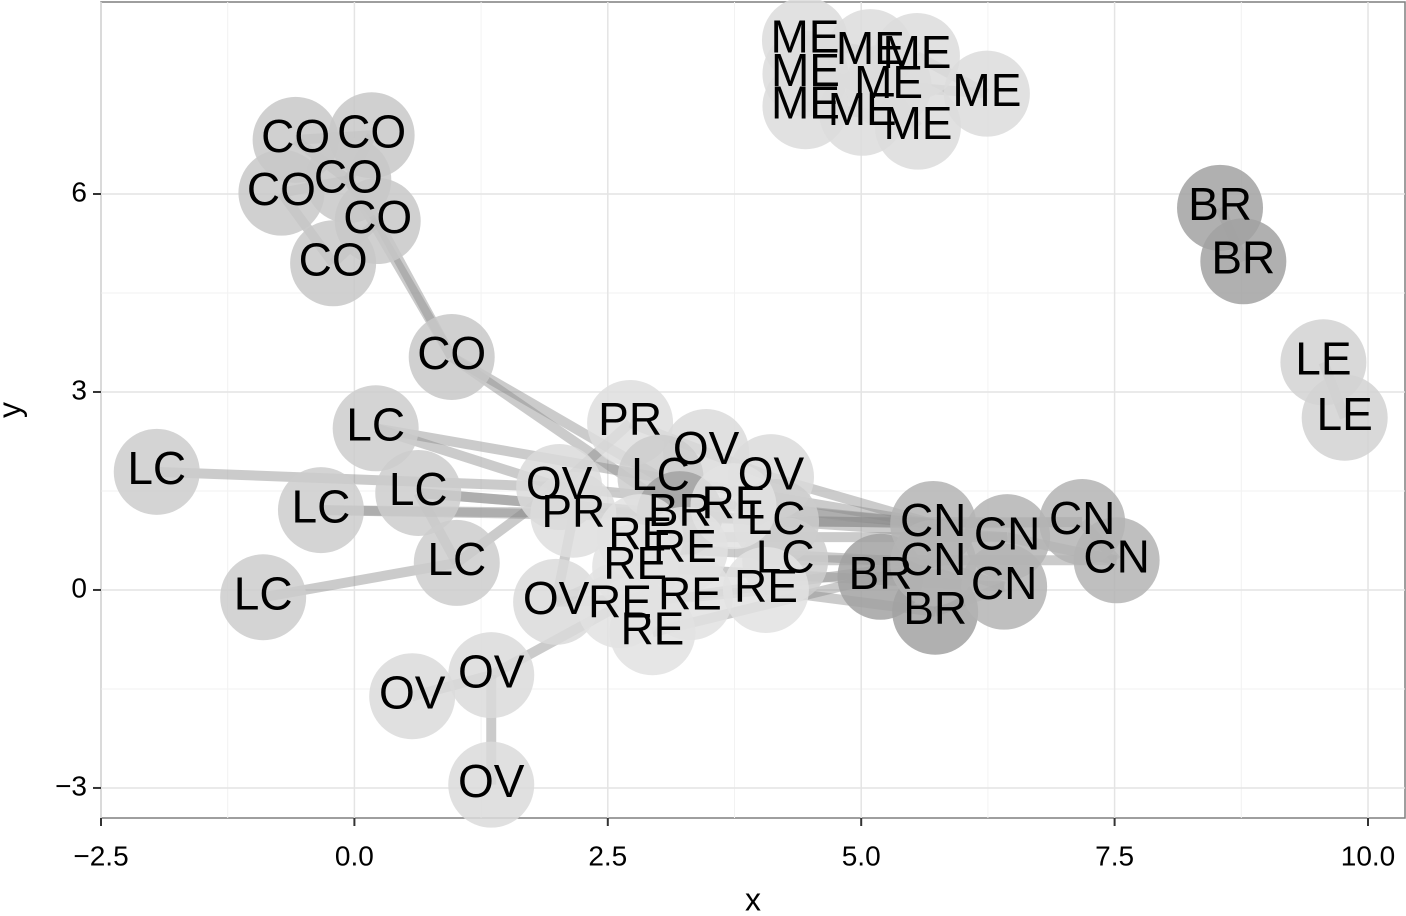 The image size is (1406, 916). Describe the element at coordinates (861, 855) in the screenshot. I see `x-tick-label: 5.0` at that location.